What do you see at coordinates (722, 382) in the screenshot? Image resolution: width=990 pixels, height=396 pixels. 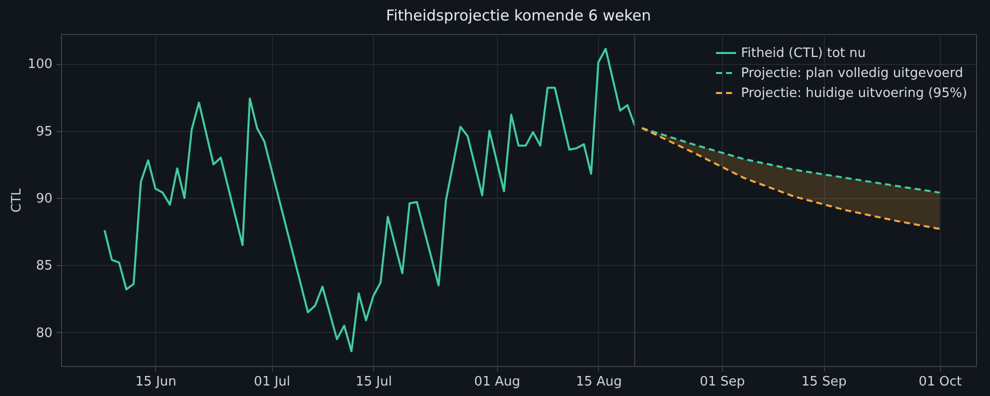 I see `x-tick-label: 01 Sep` at bounding box center [722, 382].